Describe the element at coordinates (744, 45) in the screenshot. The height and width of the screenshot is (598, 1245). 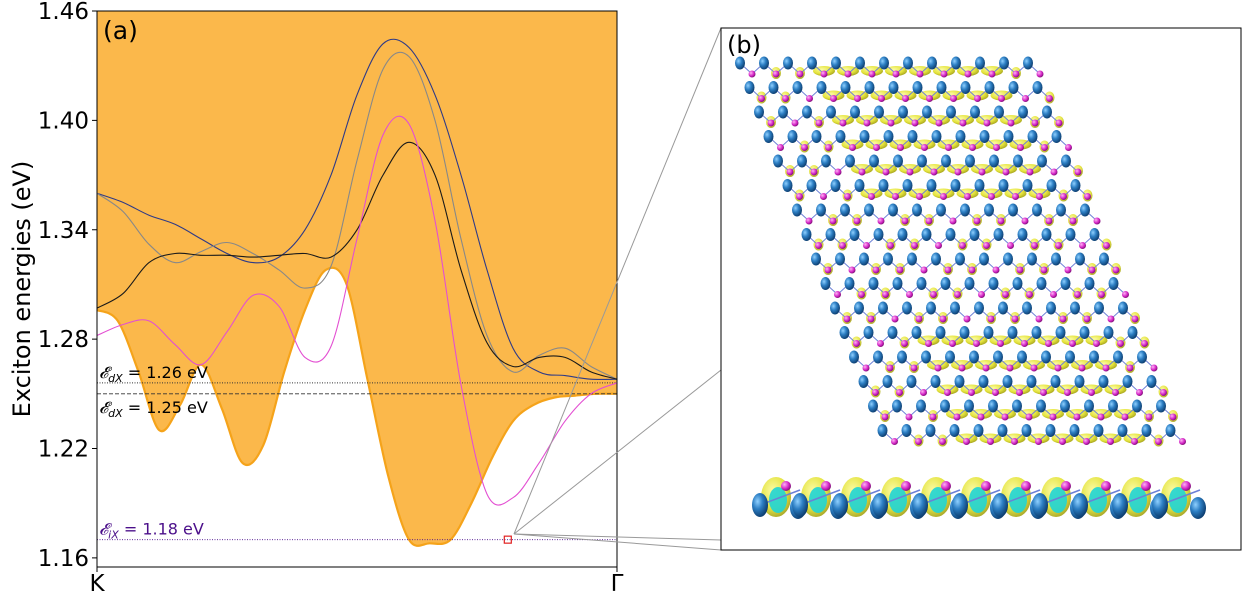
I see `panel-b-label: (b)` at that location.